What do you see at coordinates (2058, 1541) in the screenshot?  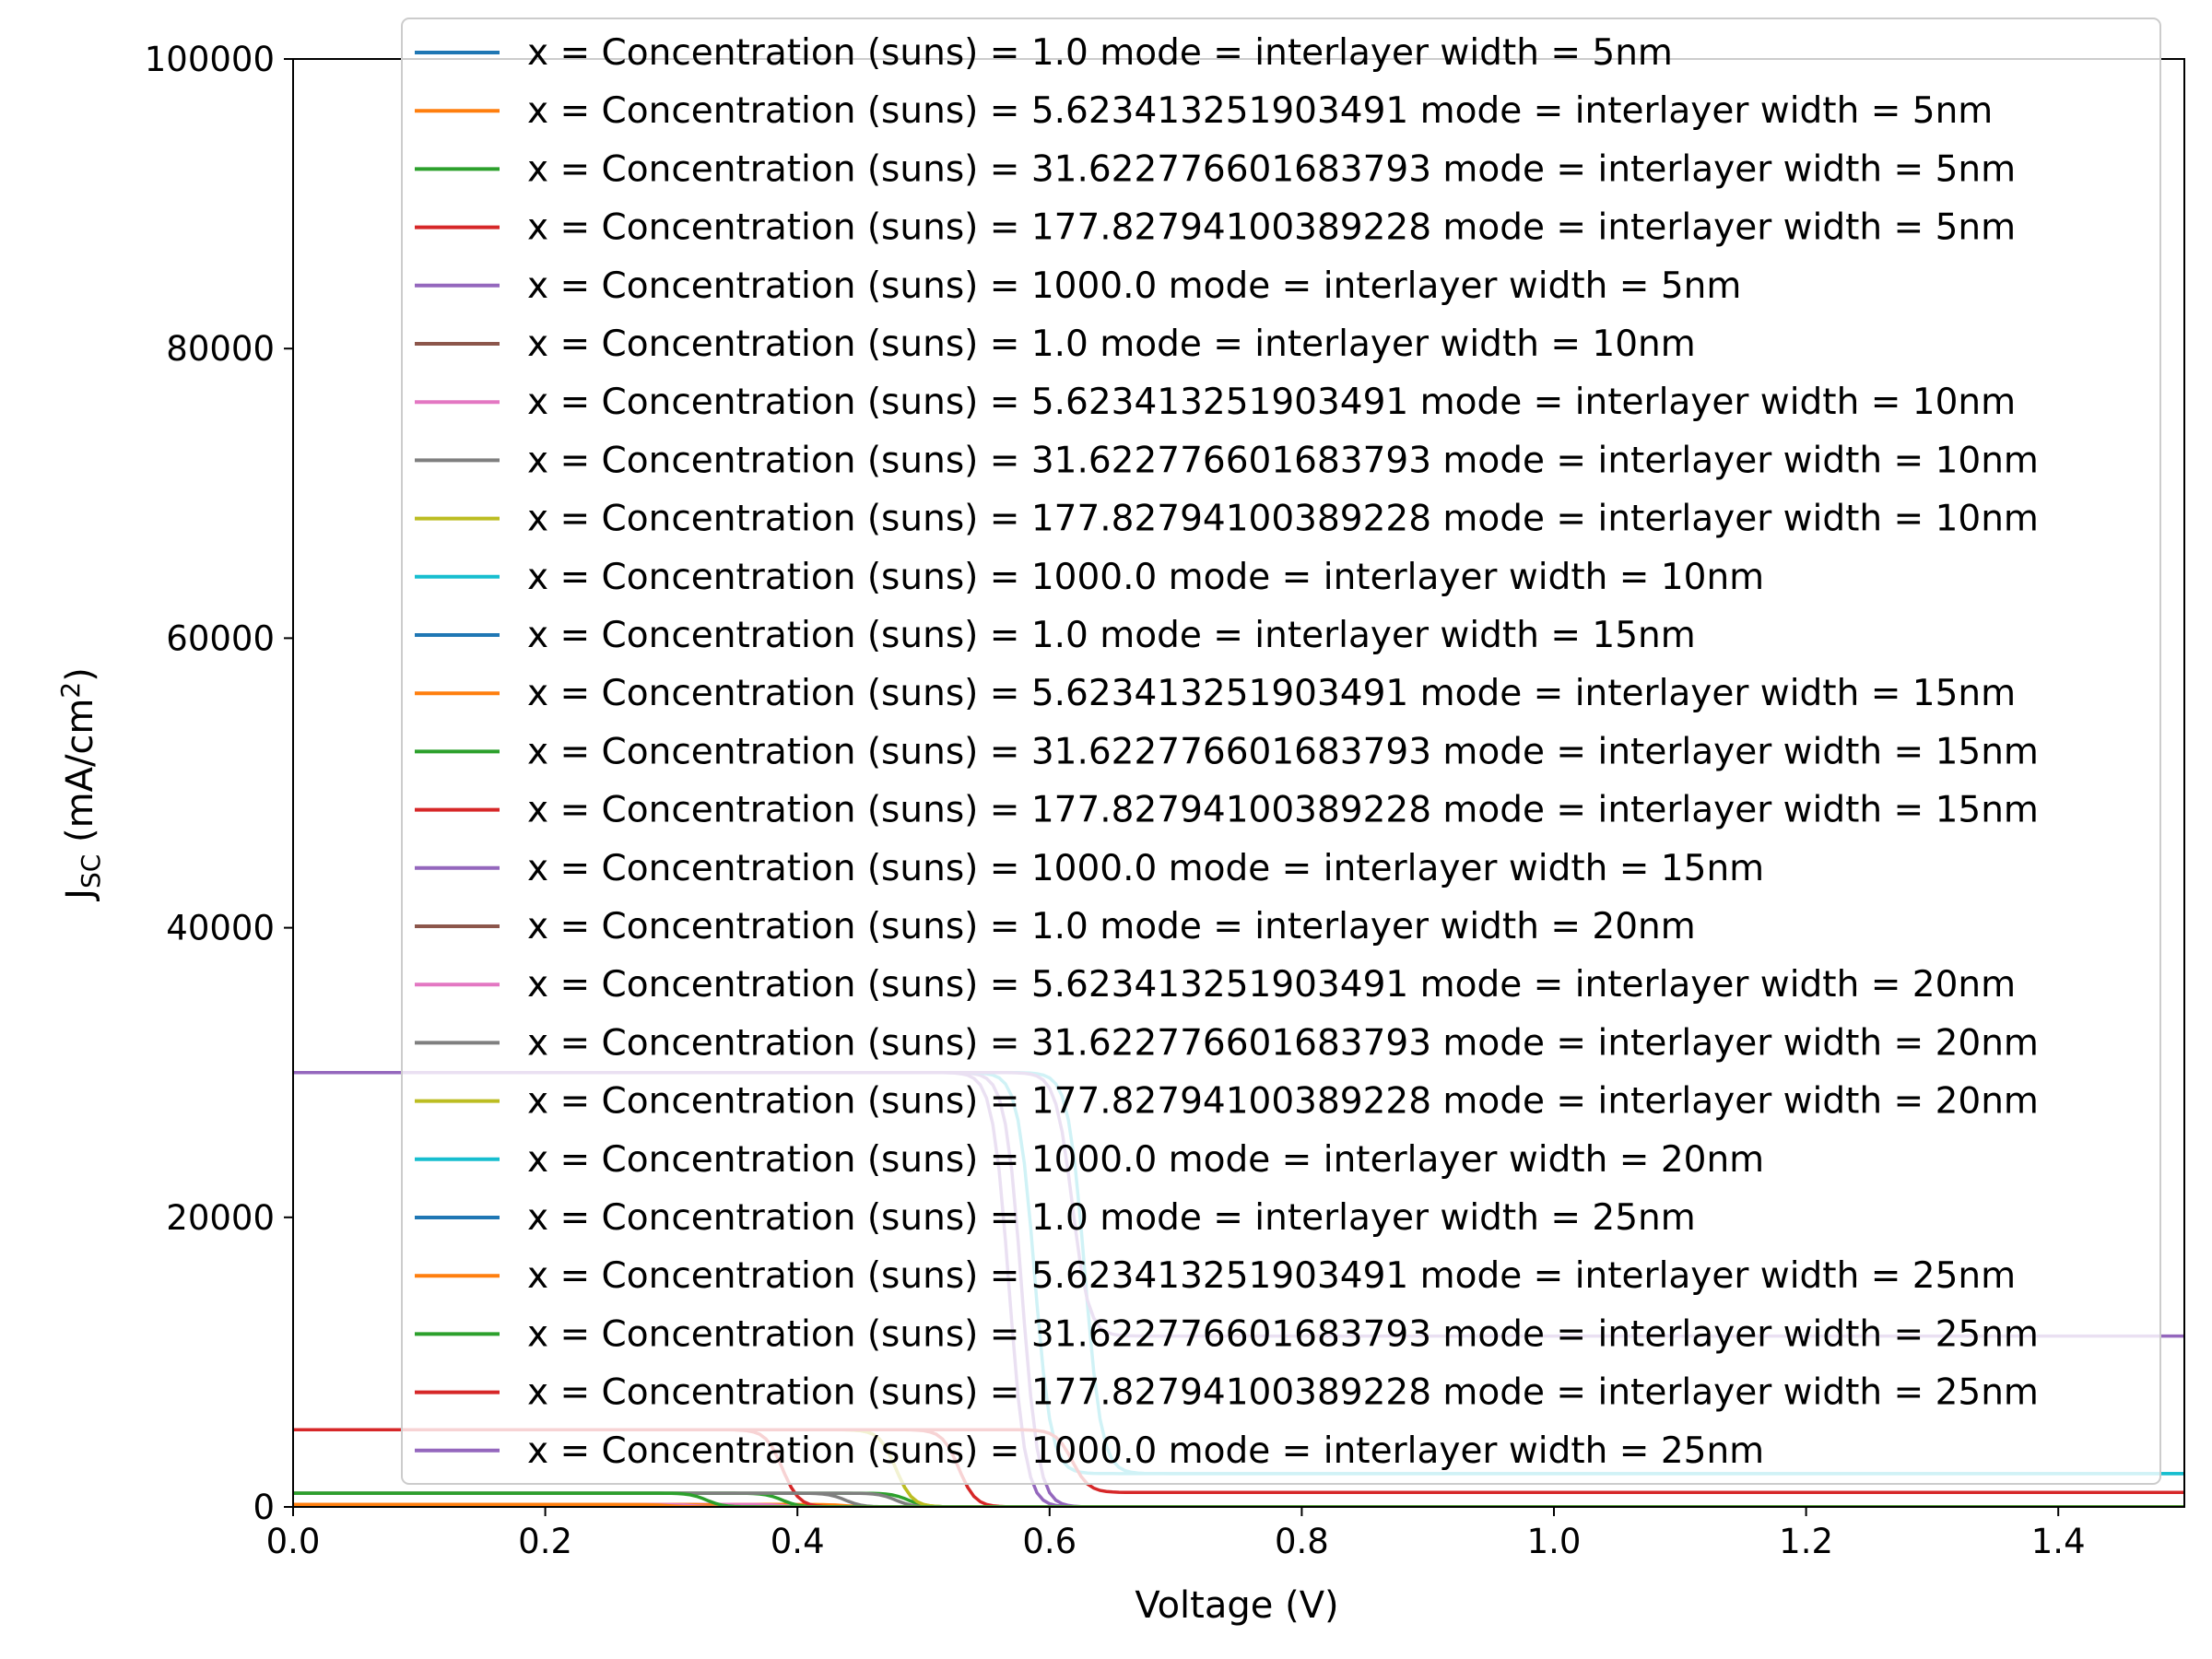 I see `x-tick-label: 1.4` at bounding box center [2058, 1541].